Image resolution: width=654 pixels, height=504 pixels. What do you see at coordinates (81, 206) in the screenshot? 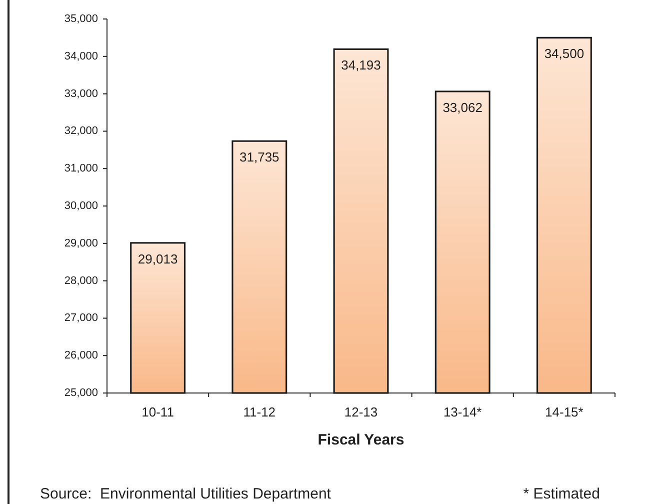
I see `y-tick-label: 30,000` at bounding box center [81, 206].